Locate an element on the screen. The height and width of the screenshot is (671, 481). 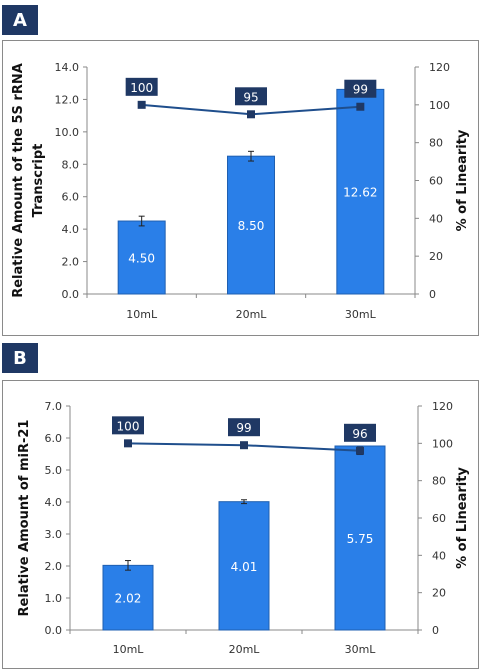
panel-b-linearity-label: 96 is located at coordinates (359, 434).